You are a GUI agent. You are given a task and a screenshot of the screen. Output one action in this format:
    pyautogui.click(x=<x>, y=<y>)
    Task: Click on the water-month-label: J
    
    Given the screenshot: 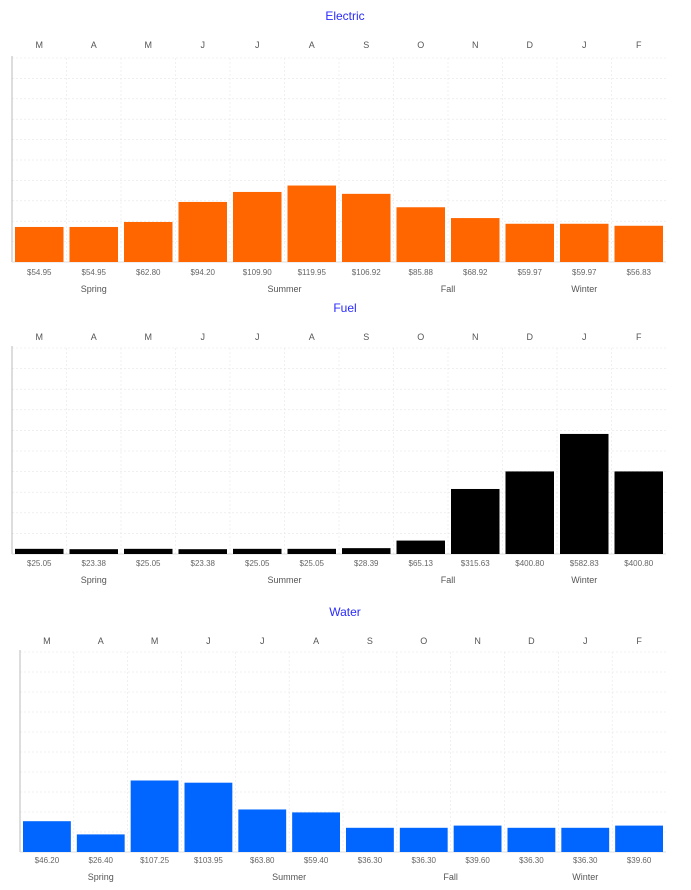 What is the action you would take?
    pyautogui.click(x=208, y=641)
    